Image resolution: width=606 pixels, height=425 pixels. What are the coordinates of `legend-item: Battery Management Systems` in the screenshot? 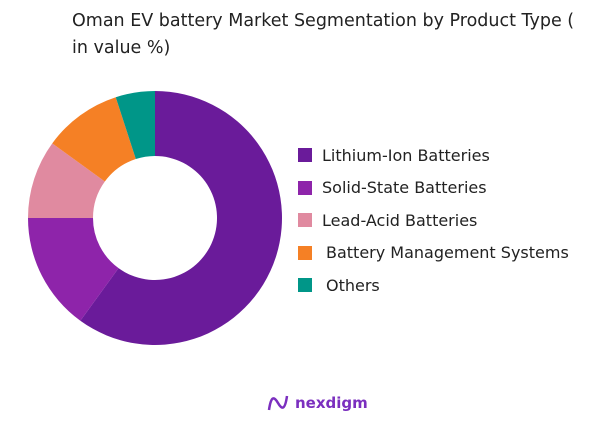 It's located at (433, 253).